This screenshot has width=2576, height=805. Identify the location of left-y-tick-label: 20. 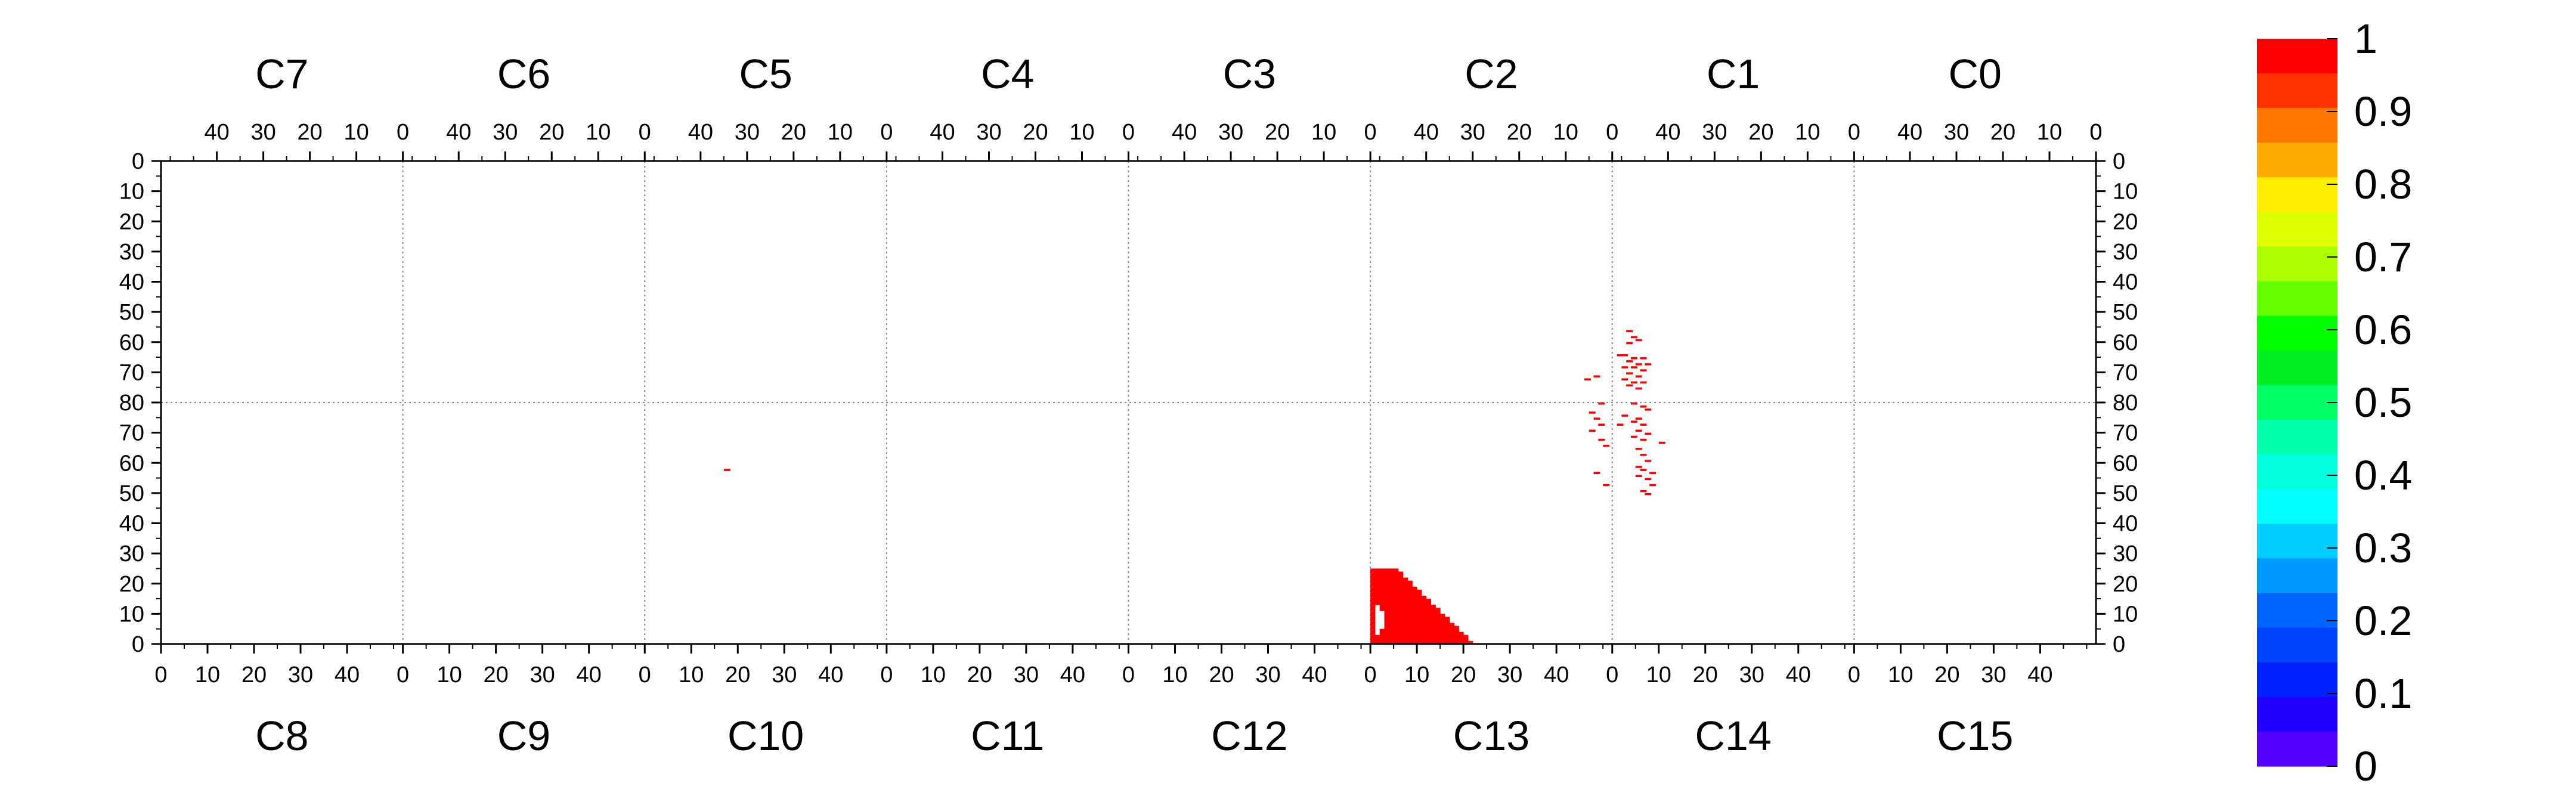
(132, 222).